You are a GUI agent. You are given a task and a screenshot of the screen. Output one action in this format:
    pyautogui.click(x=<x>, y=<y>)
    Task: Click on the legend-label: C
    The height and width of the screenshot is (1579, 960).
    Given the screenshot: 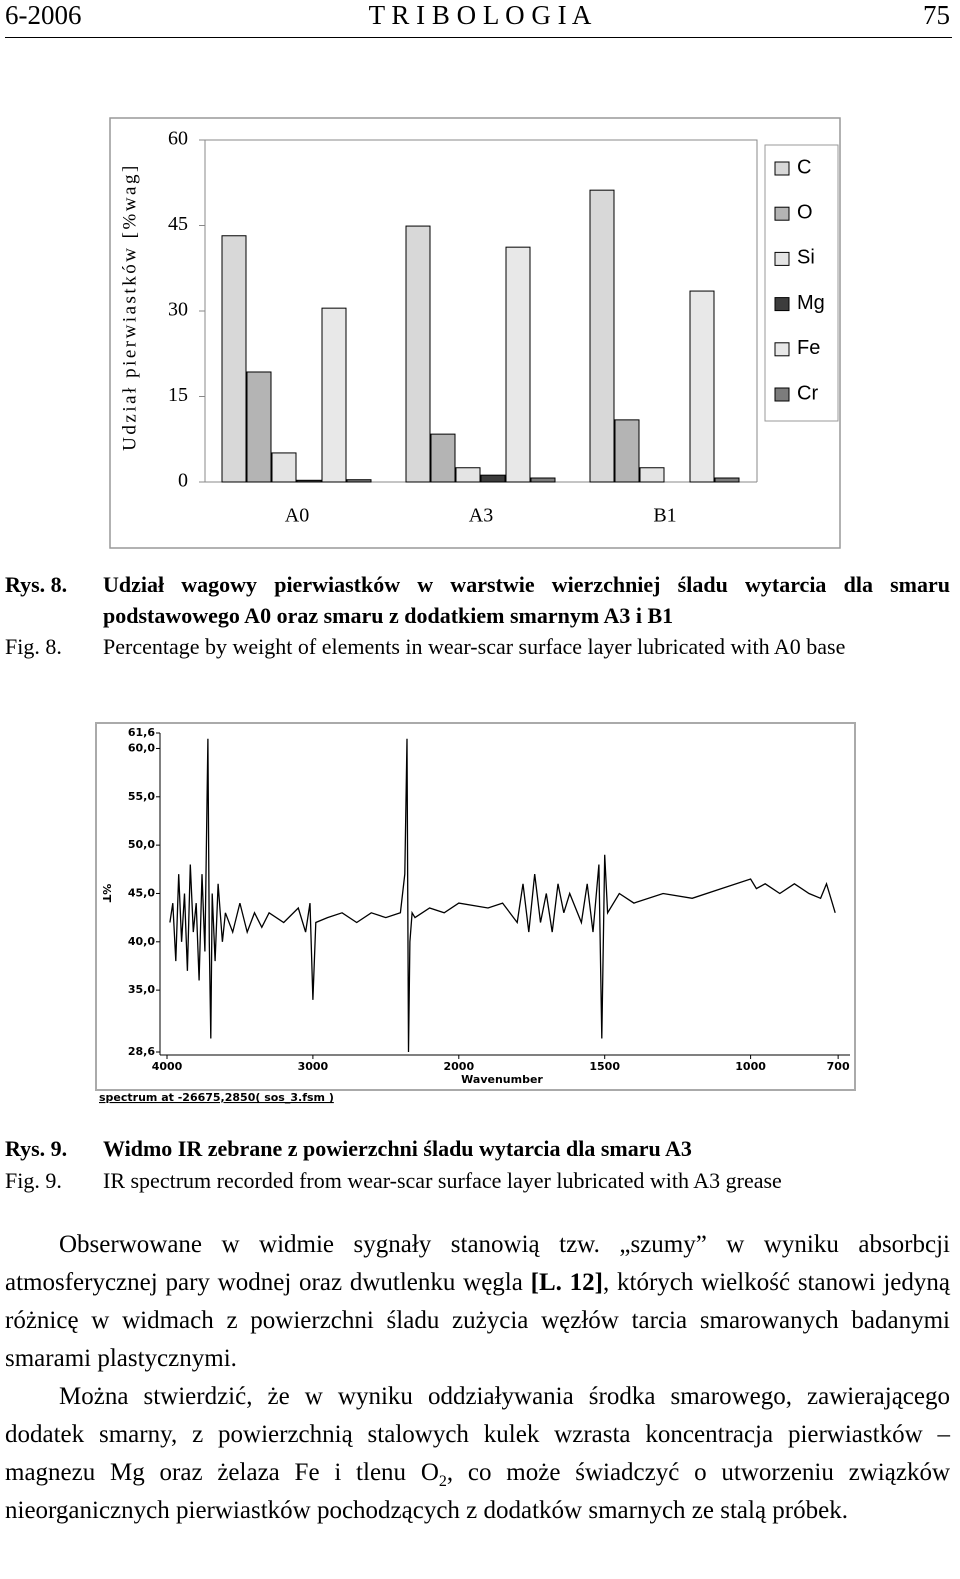 What is the action you would take?
    pyautogui.click(x=804, y=167)
    